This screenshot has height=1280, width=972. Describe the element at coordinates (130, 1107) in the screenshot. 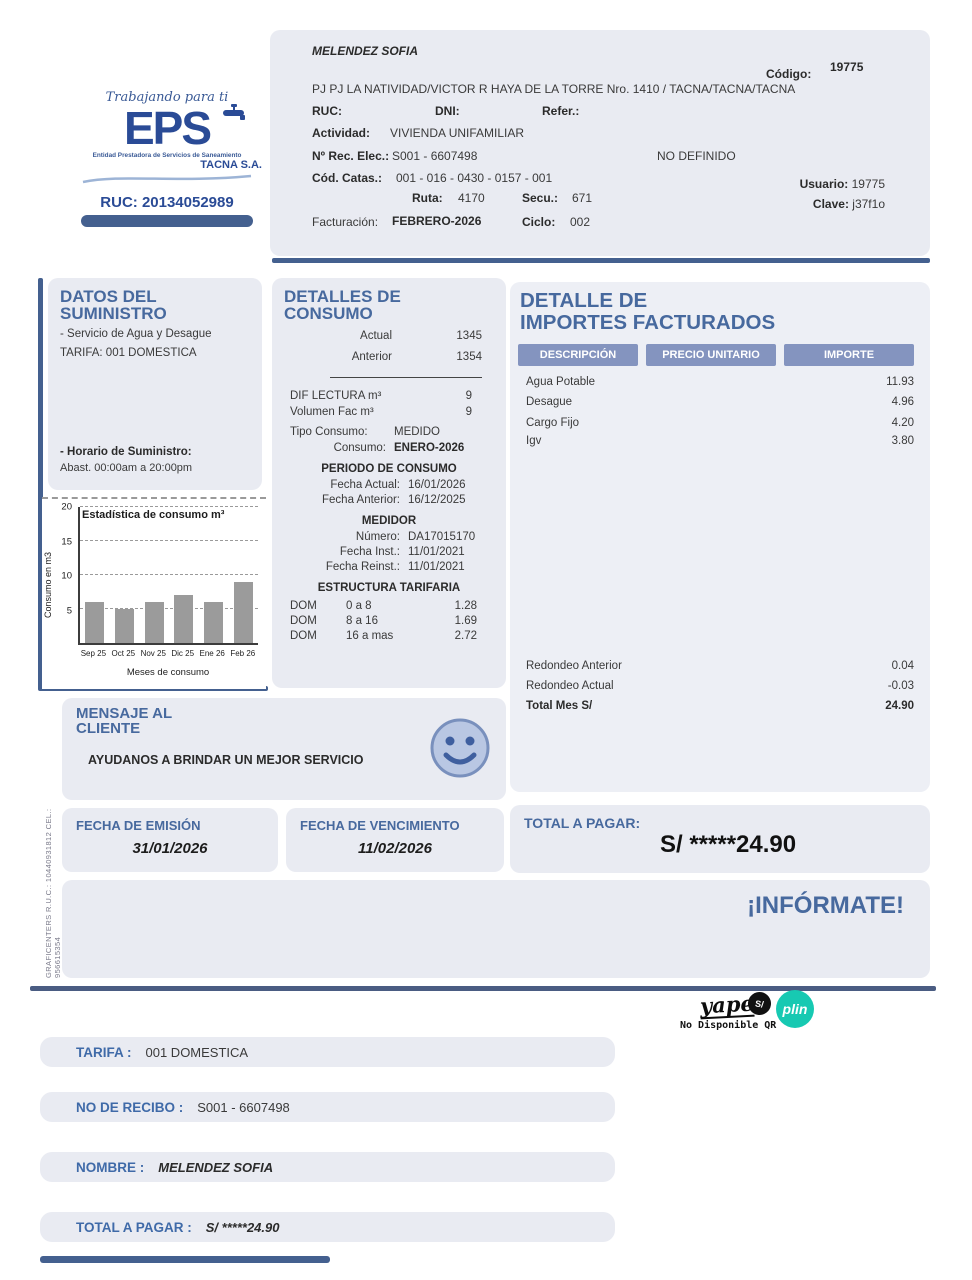

I see `footer-recibo-label: NO DE RECIBO :` at that location.